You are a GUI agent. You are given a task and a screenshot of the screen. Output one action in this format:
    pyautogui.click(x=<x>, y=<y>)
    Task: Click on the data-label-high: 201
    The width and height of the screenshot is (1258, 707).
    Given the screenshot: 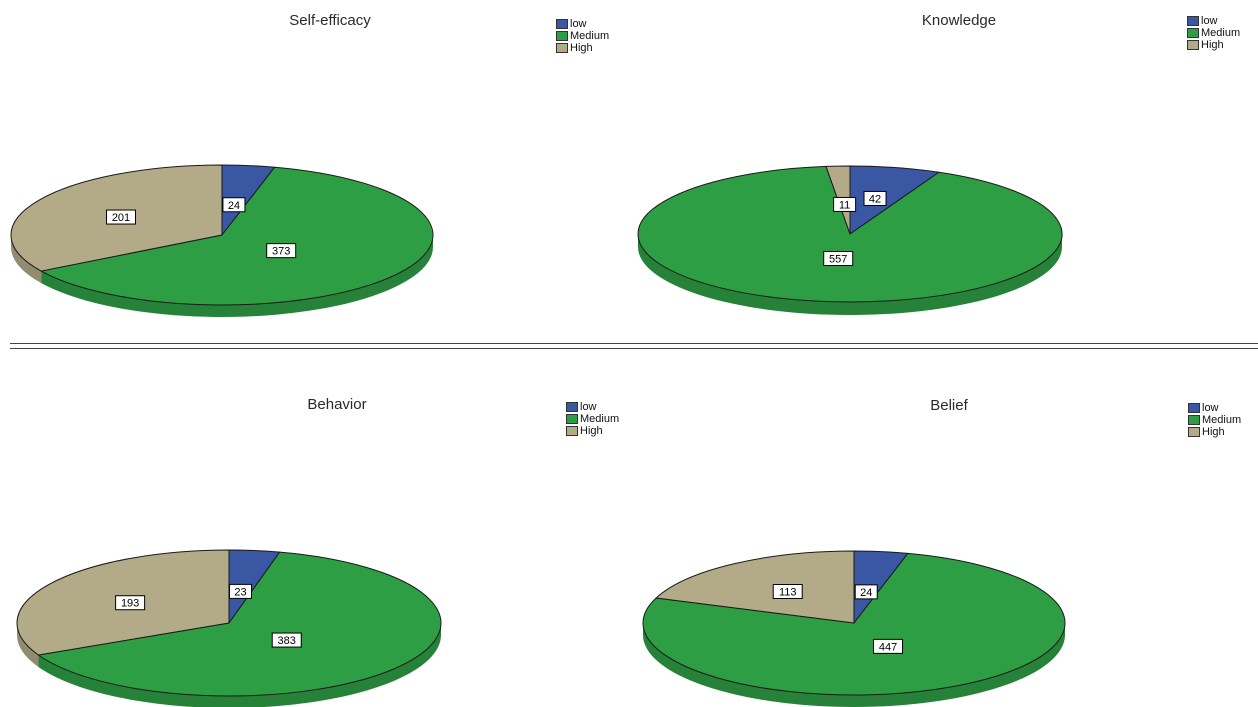 What is the action you would take?
    pyautogui.click(x=120, y=217)
    